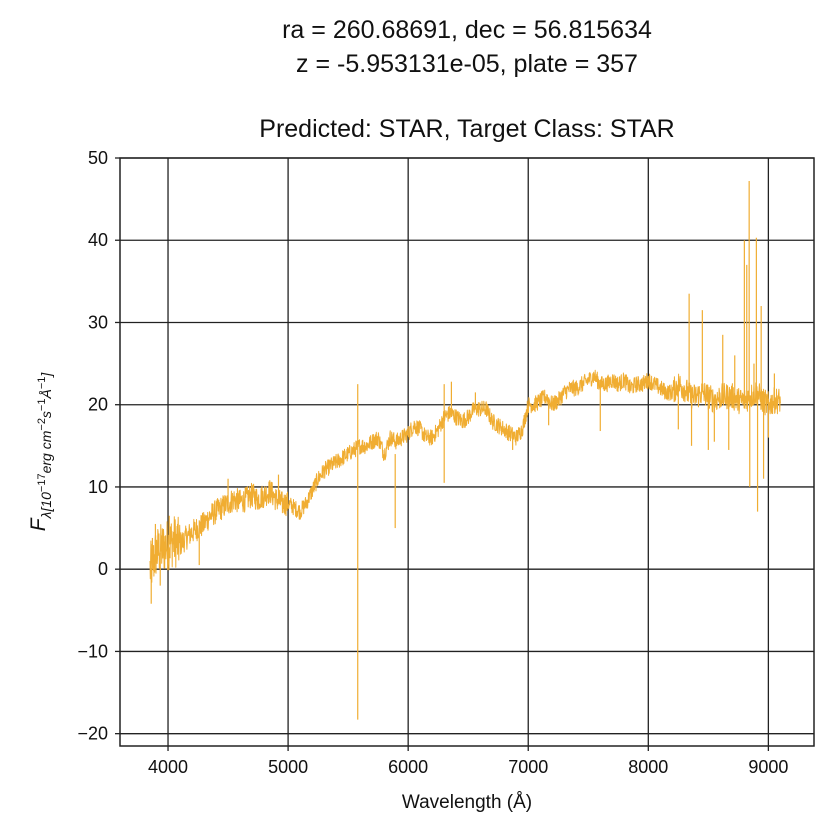  Describe the element at coordinates (408, 767) in the screenshot. I see `x-tick-label: 6000` at that location.